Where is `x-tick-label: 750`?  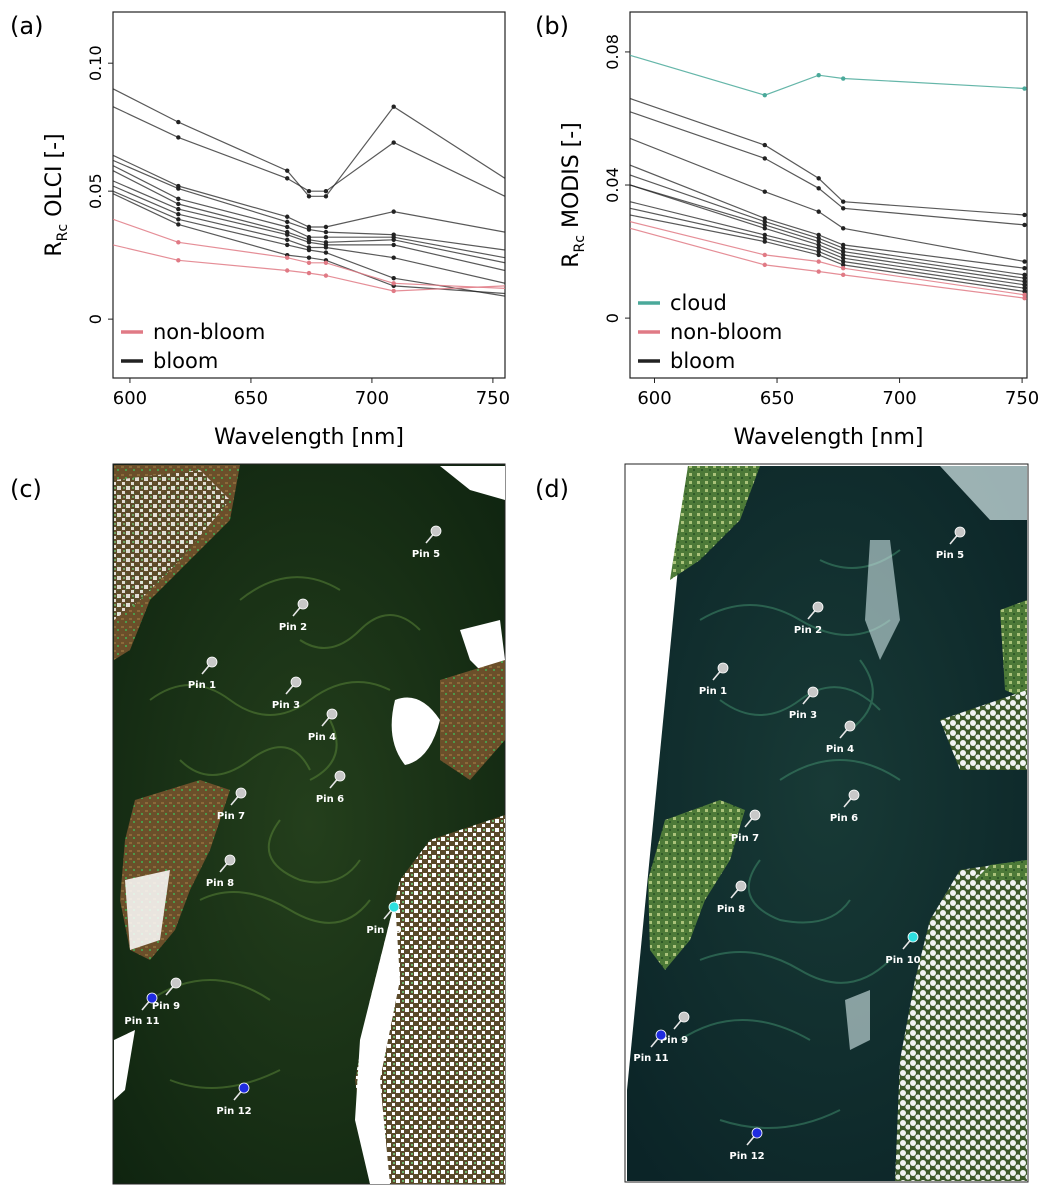
x-tick-label: 750 is located at coordinates (493, 398).